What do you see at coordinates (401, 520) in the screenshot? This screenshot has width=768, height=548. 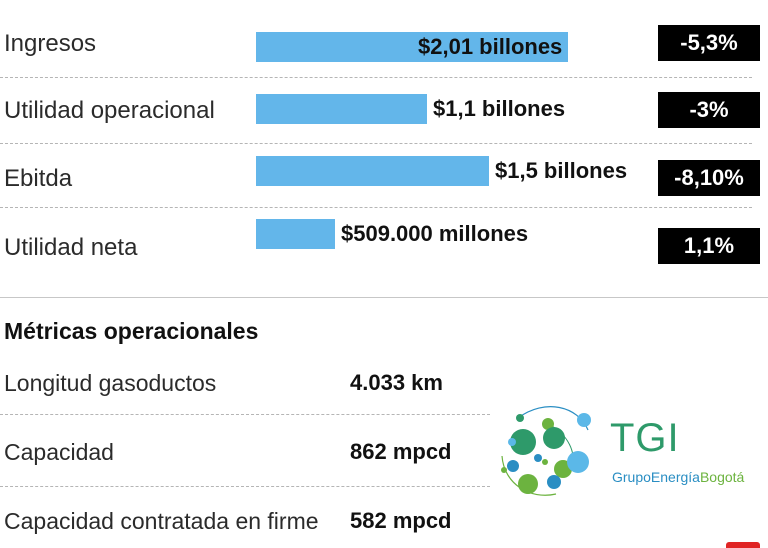 I see `metric-value-contracted: 582 mpcd` at bounding box center [401, 520].